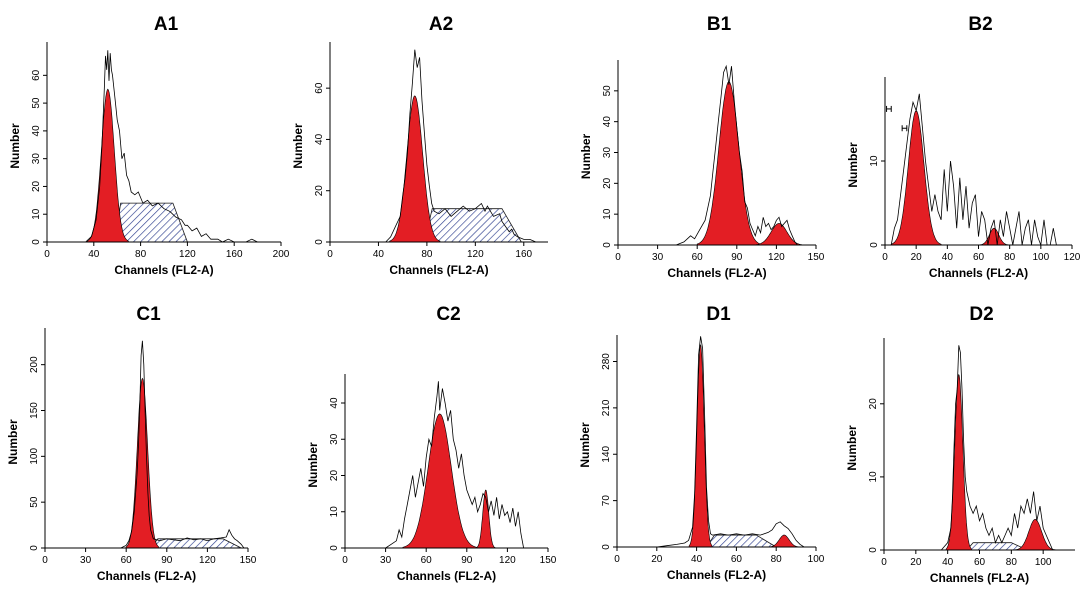 This screenshot has height=589, width=1080. What do you see at coordinates (441, 24) in the screenshot?
I see `panel-title: A2` at bounding box center [441, 24].